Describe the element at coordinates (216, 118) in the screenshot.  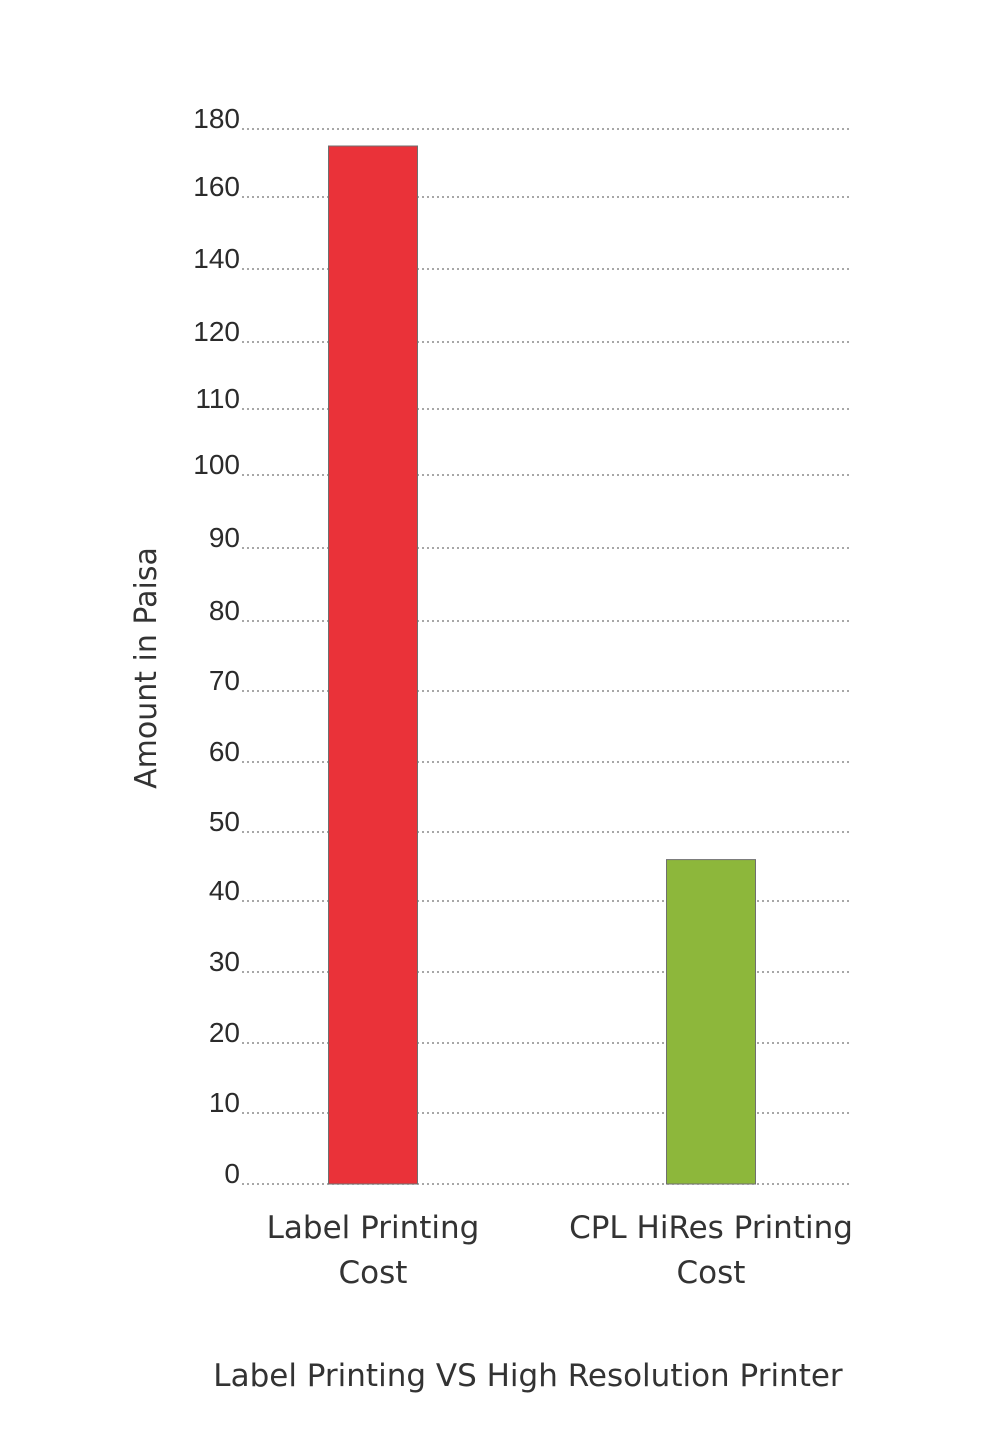
I see `y-tick-label: 180` at that location.